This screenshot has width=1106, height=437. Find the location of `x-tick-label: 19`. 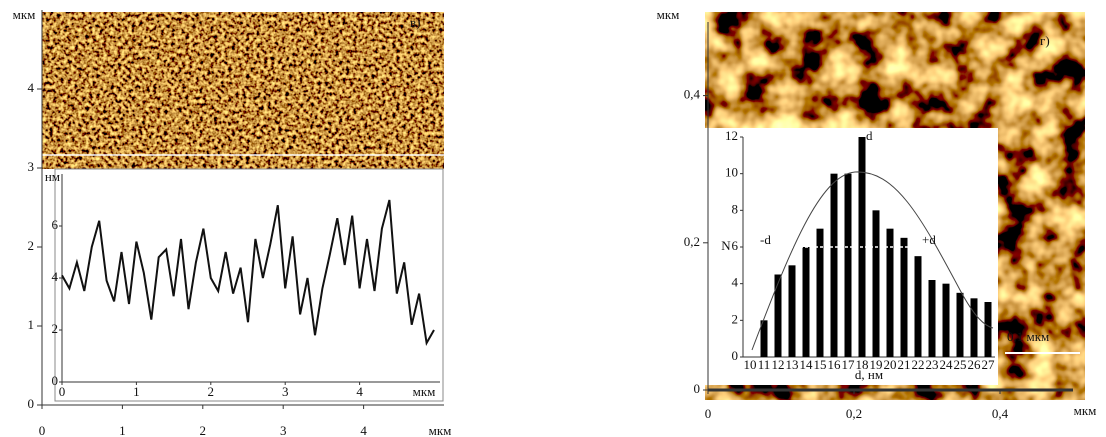

x-tick-label: 19 is located at coordinates (876, 364).